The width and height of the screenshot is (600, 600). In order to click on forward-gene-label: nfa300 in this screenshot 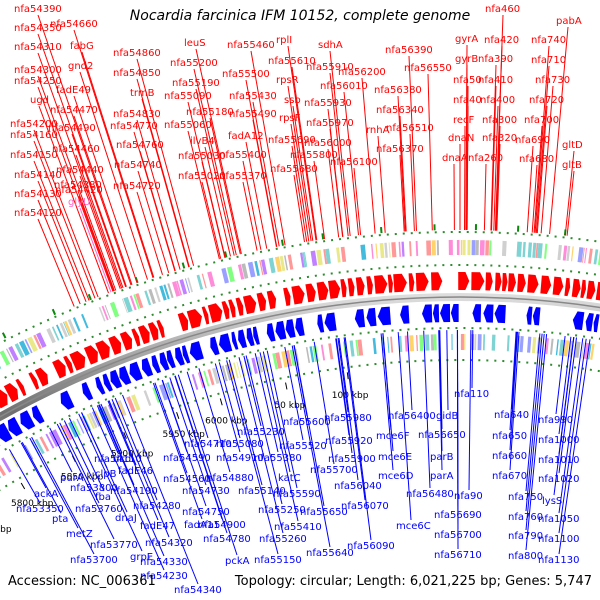, I will do `click(499, 120)`.